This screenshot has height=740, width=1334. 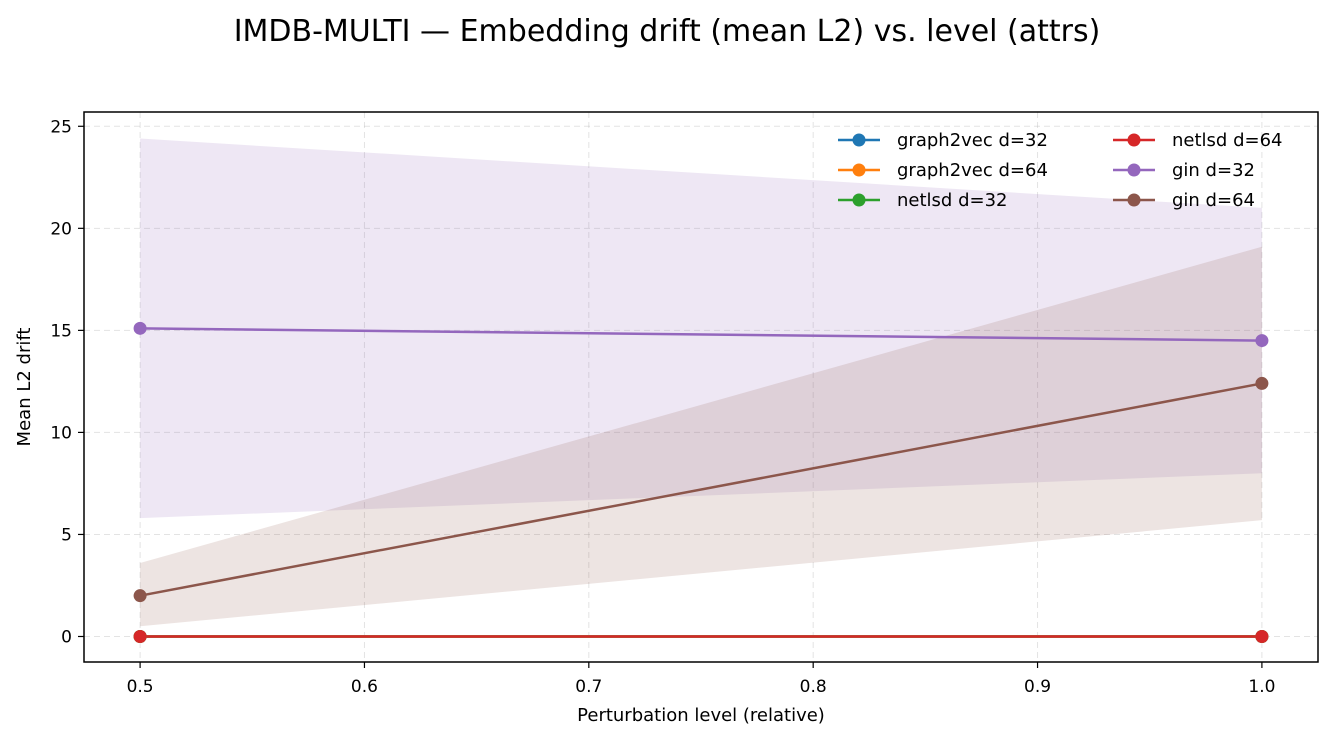 What do you see at coordinates (61, 229) in the screenshot?
I see `y-tick-label: 20` at bounding box center [61, 229].